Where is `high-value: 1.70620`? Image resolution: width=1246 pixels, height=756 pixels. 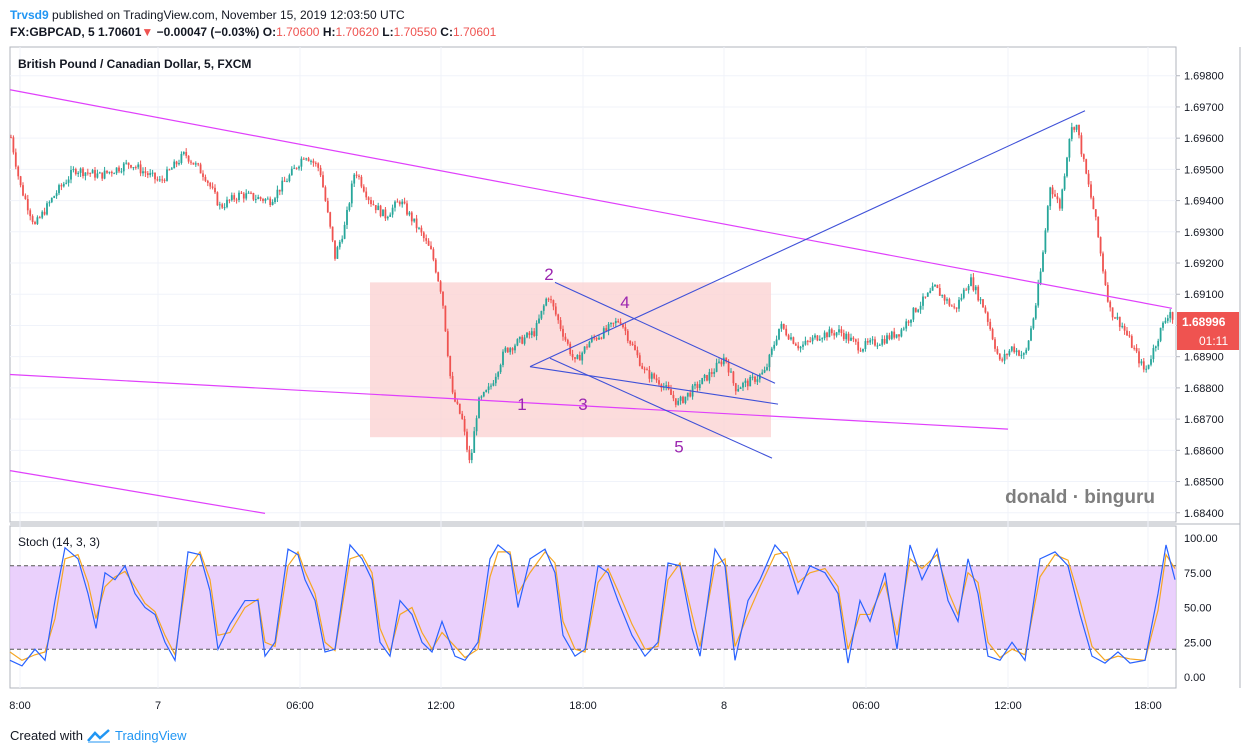
high-value: 1.70620 is located at coordinates (357, 32).